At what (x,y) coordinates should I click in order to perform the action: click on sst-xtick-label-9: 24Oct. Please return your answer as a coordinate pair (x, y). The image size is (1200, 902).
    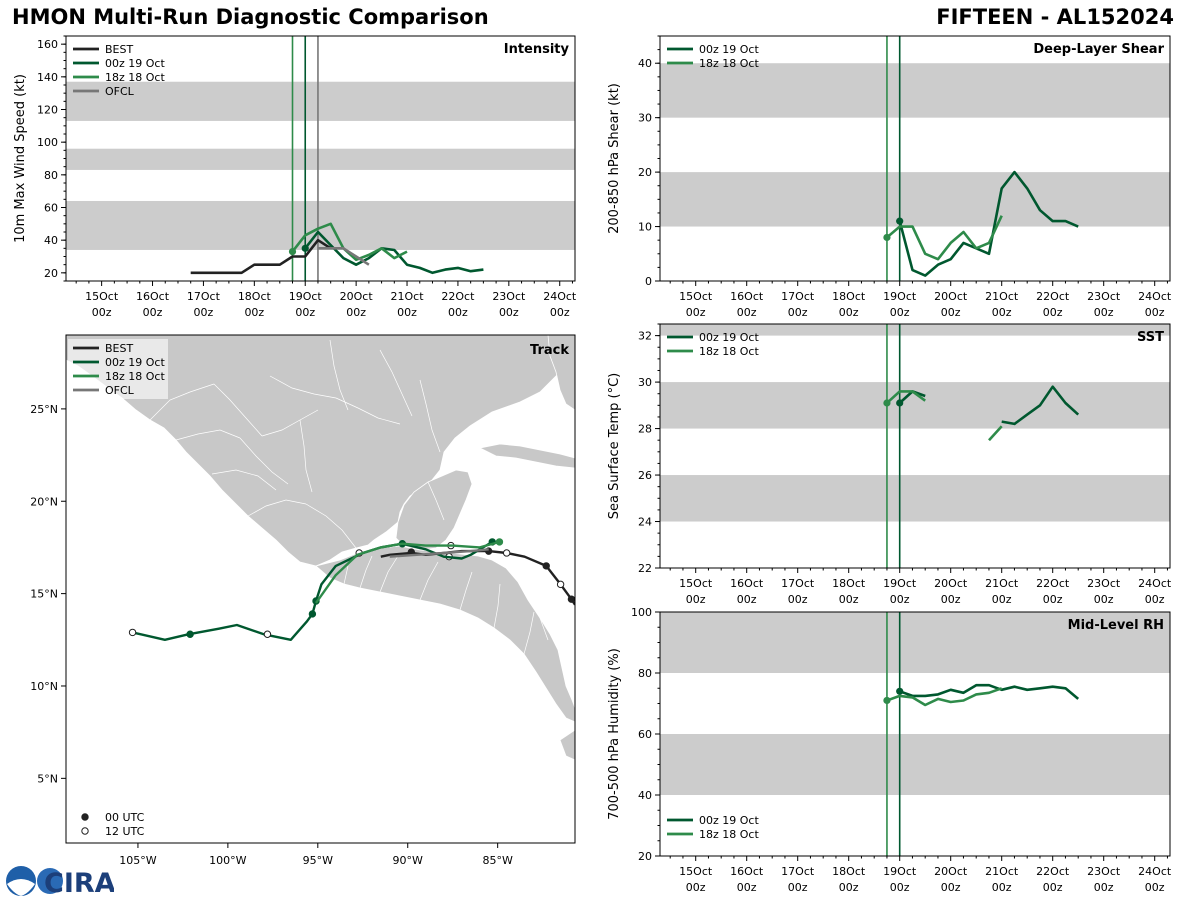
    Looking at the image, I should click on (1155, 583).